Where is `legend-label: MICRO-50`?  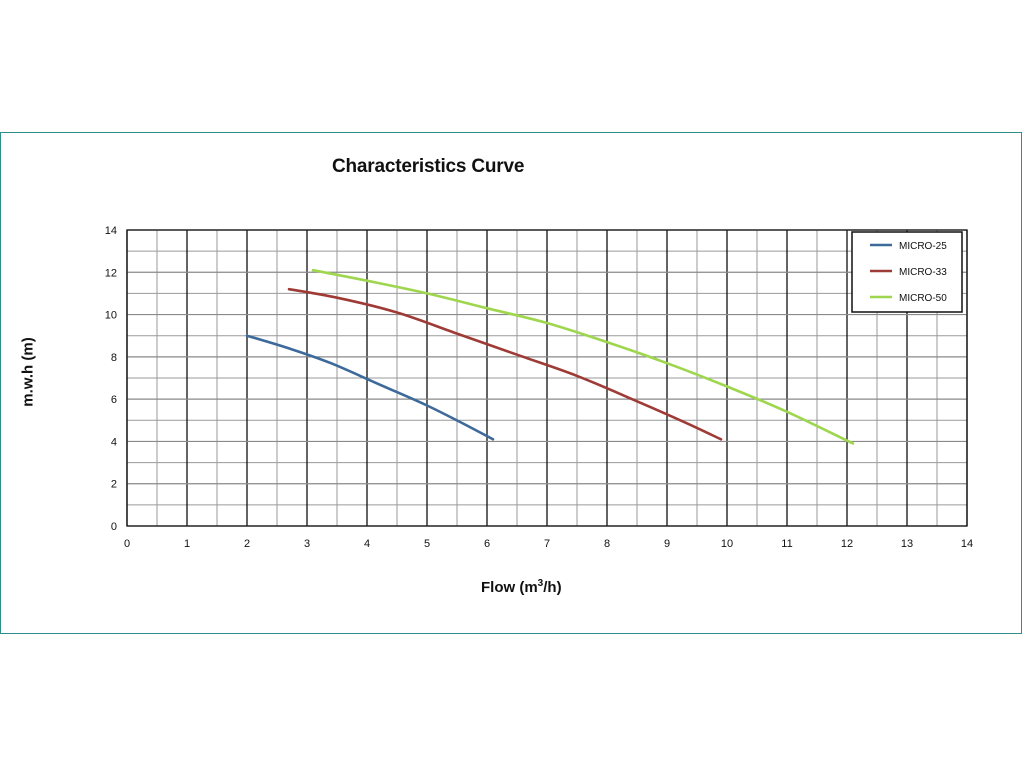 legend-label: MICRO-50 is located at coordinates (923, 298).